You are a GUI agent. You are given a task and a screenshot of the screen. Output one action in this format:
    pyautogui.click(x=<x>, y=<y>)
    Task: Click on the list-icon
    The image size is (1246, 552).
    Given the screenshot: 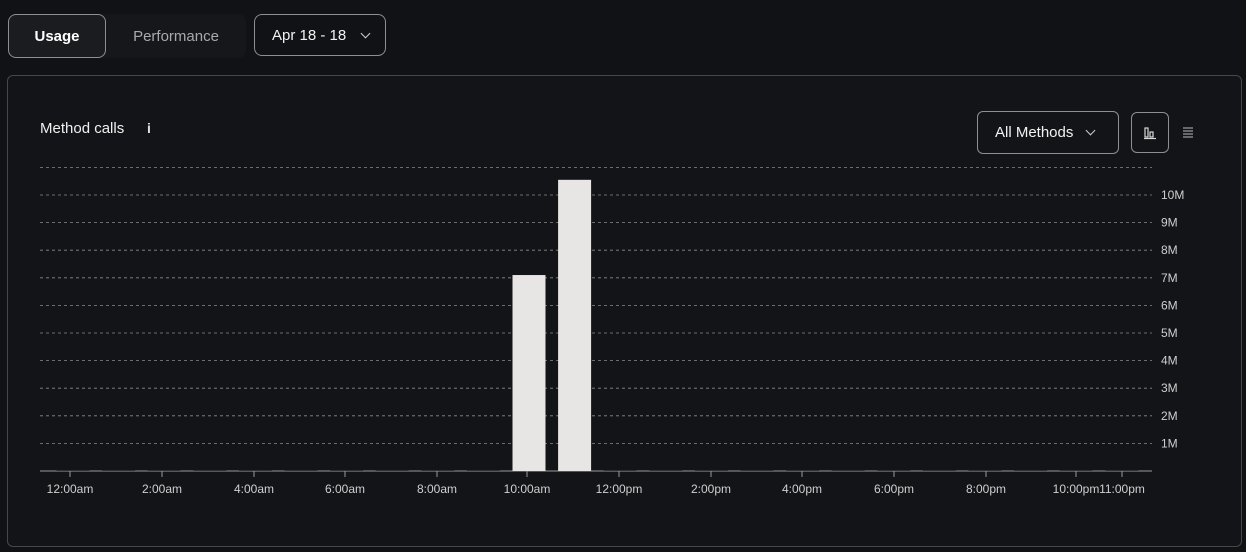 What is the action you would take?
    pyautogui.click(x=1188, y=132)
    